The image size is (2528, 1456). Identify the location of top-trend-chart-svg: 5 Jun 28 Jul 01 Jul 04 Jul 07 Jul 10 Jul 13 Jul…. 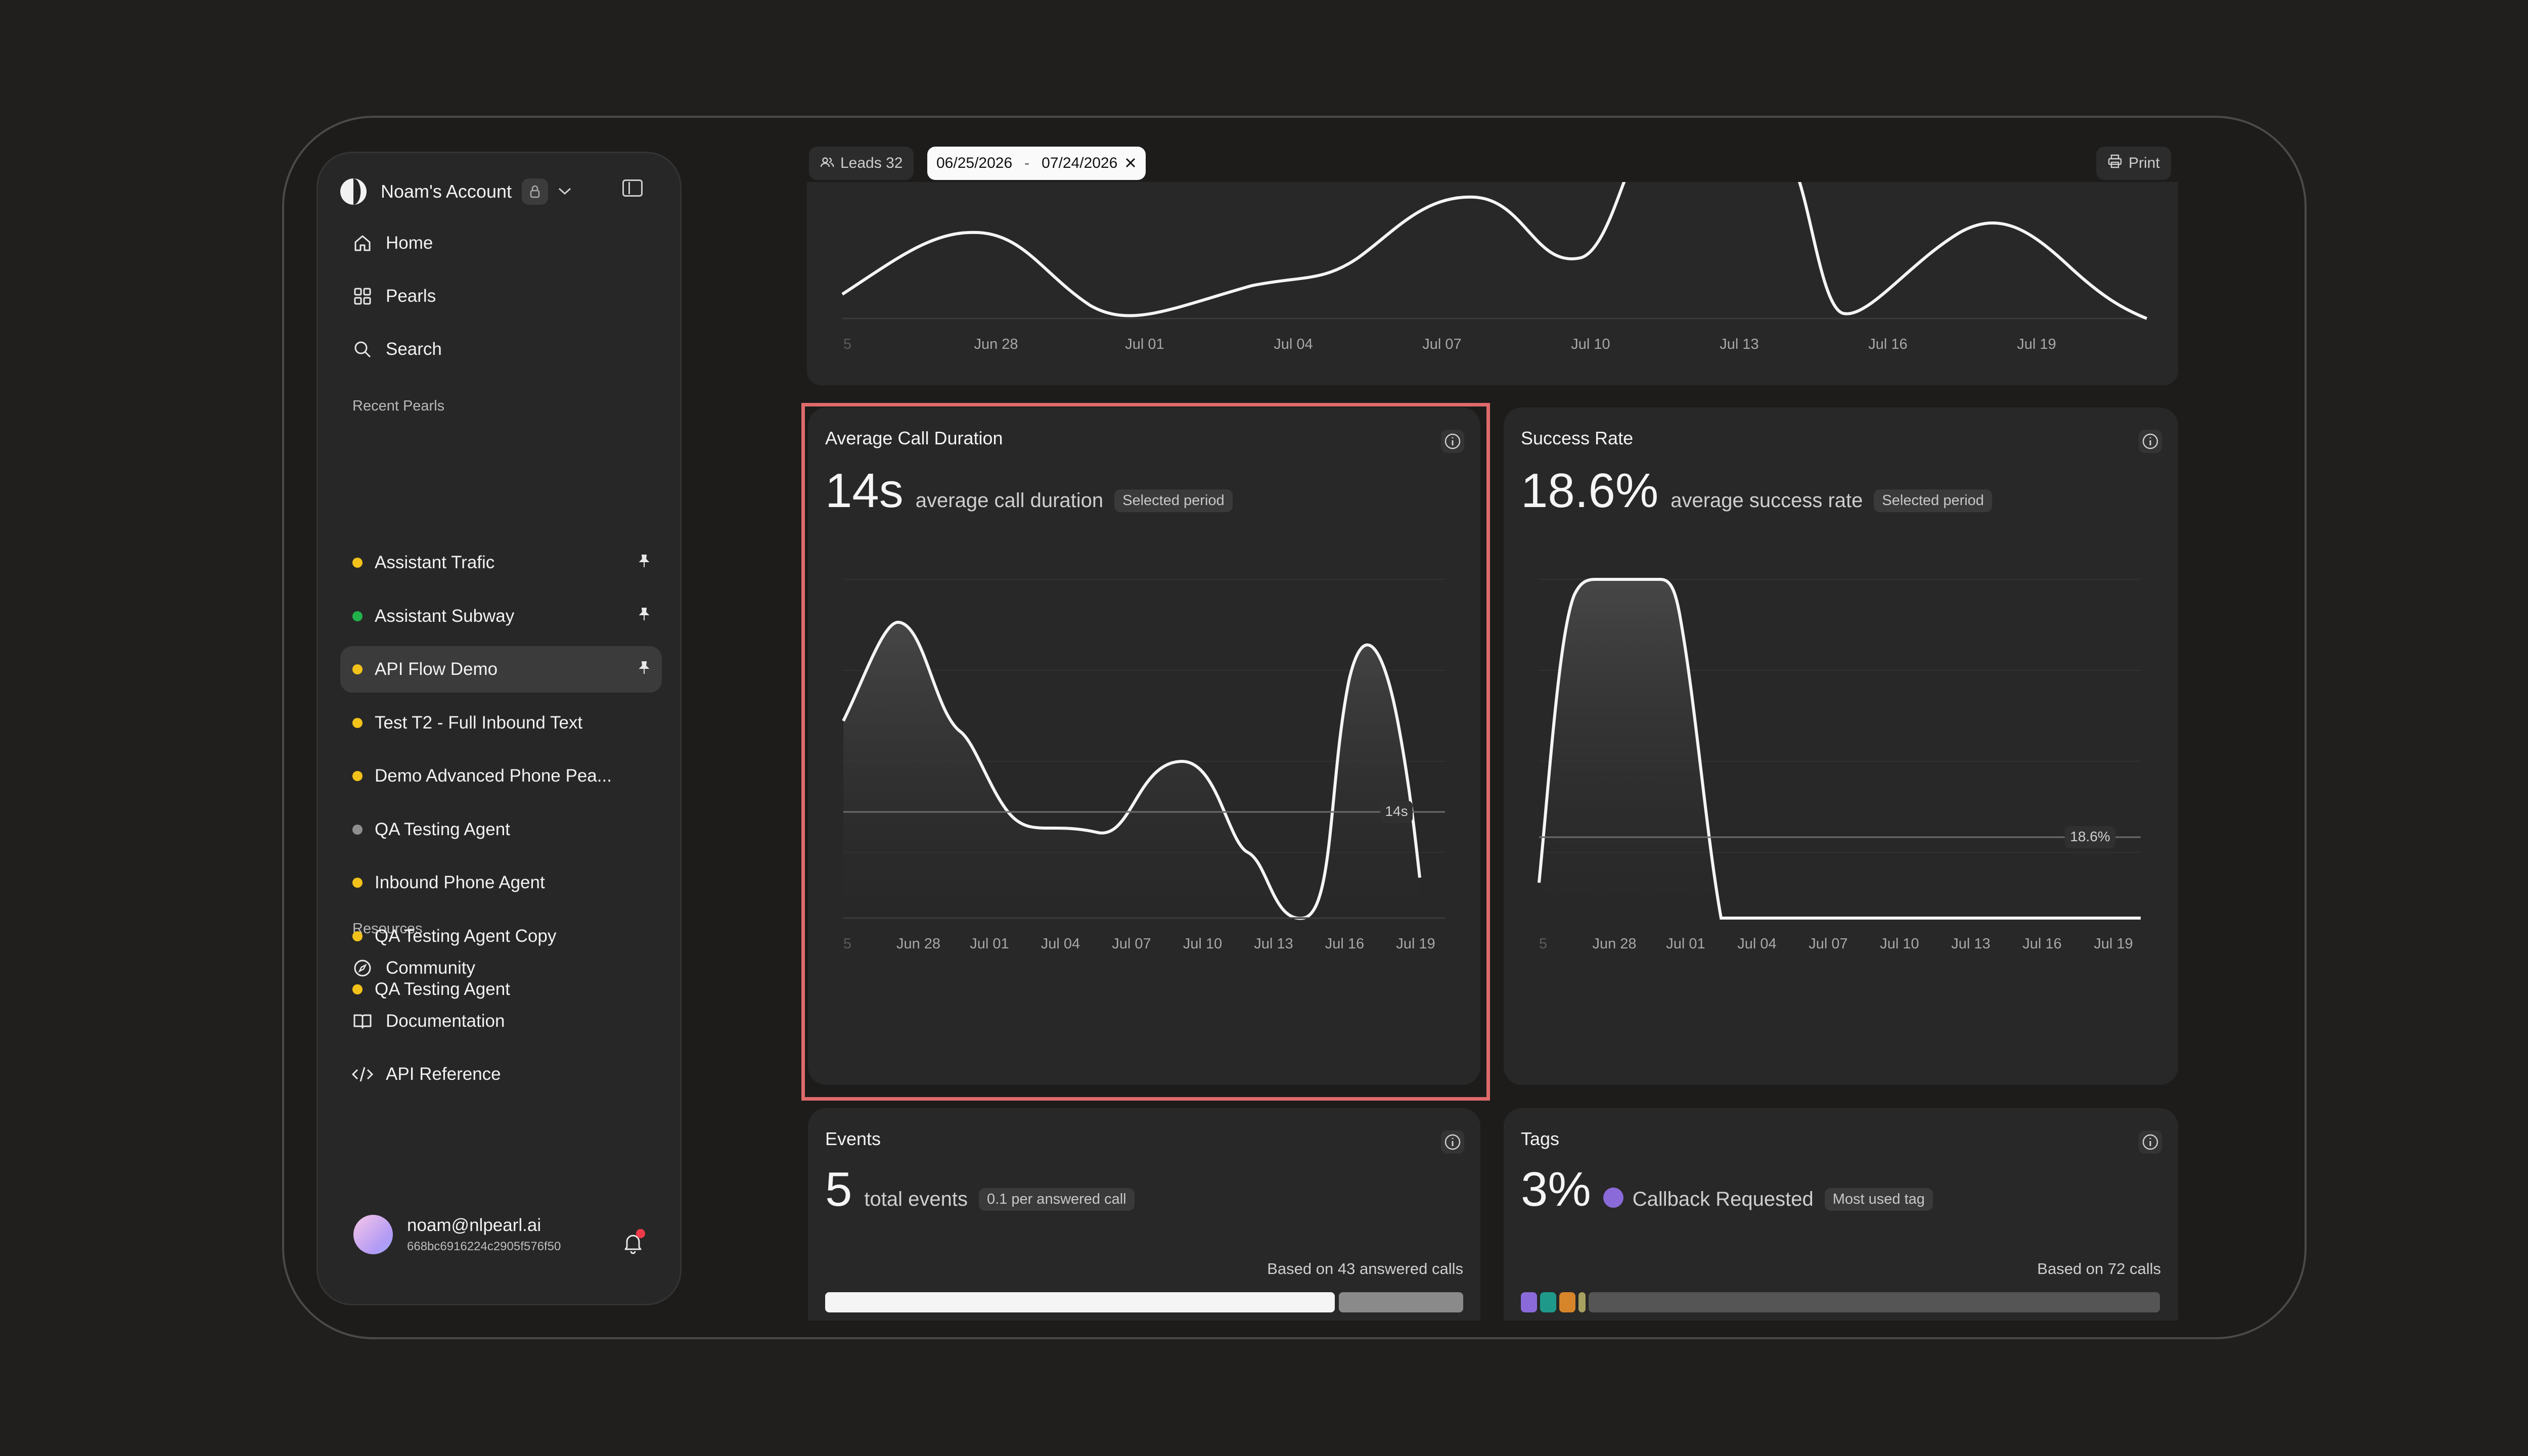
(1495, 264).